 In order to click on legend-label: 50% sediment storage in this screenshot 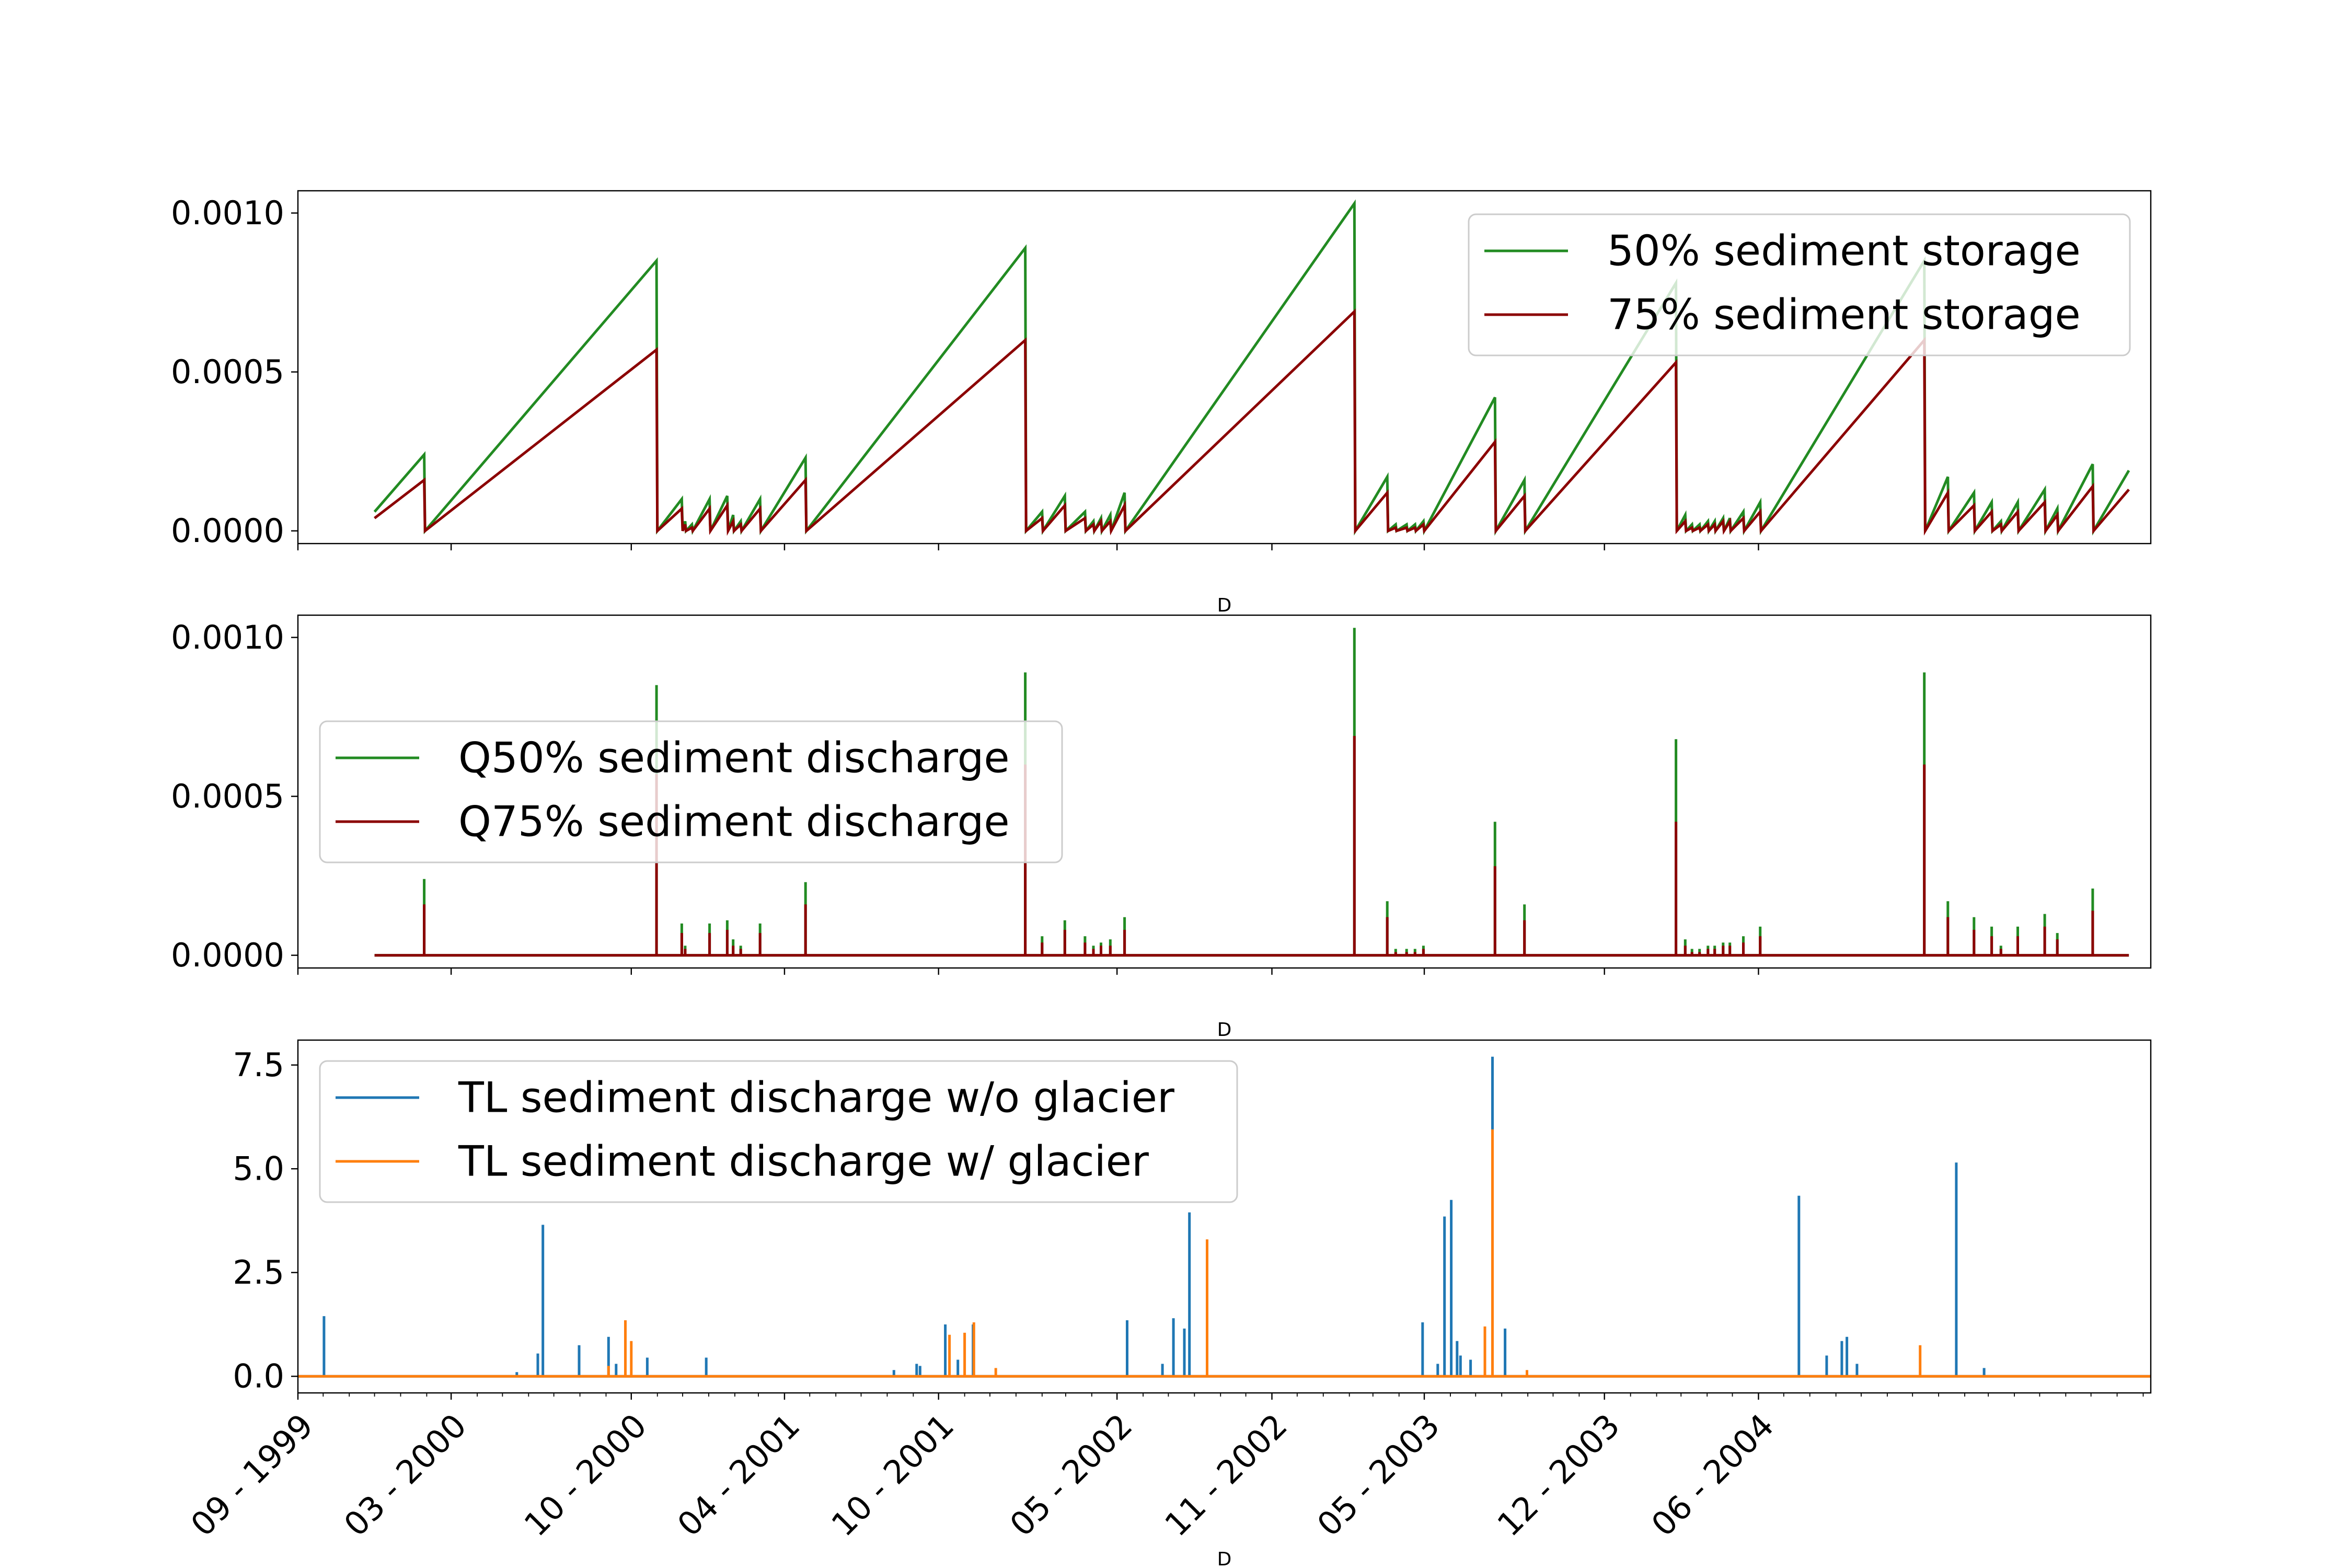, I will do `click(1844, 251)`.